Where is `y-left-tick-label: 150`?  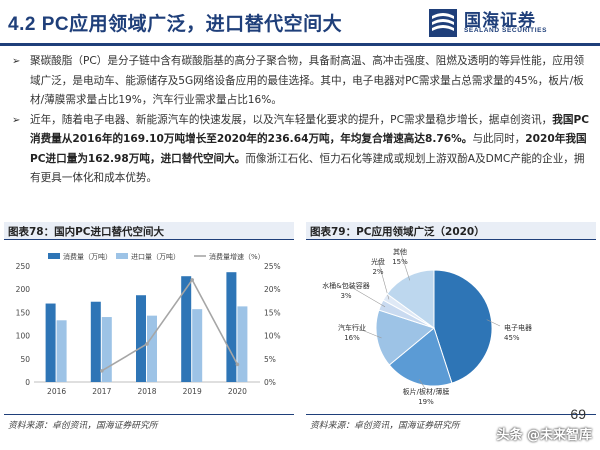 y-left-tick-label: 150 is located at coordinates (23, 312).